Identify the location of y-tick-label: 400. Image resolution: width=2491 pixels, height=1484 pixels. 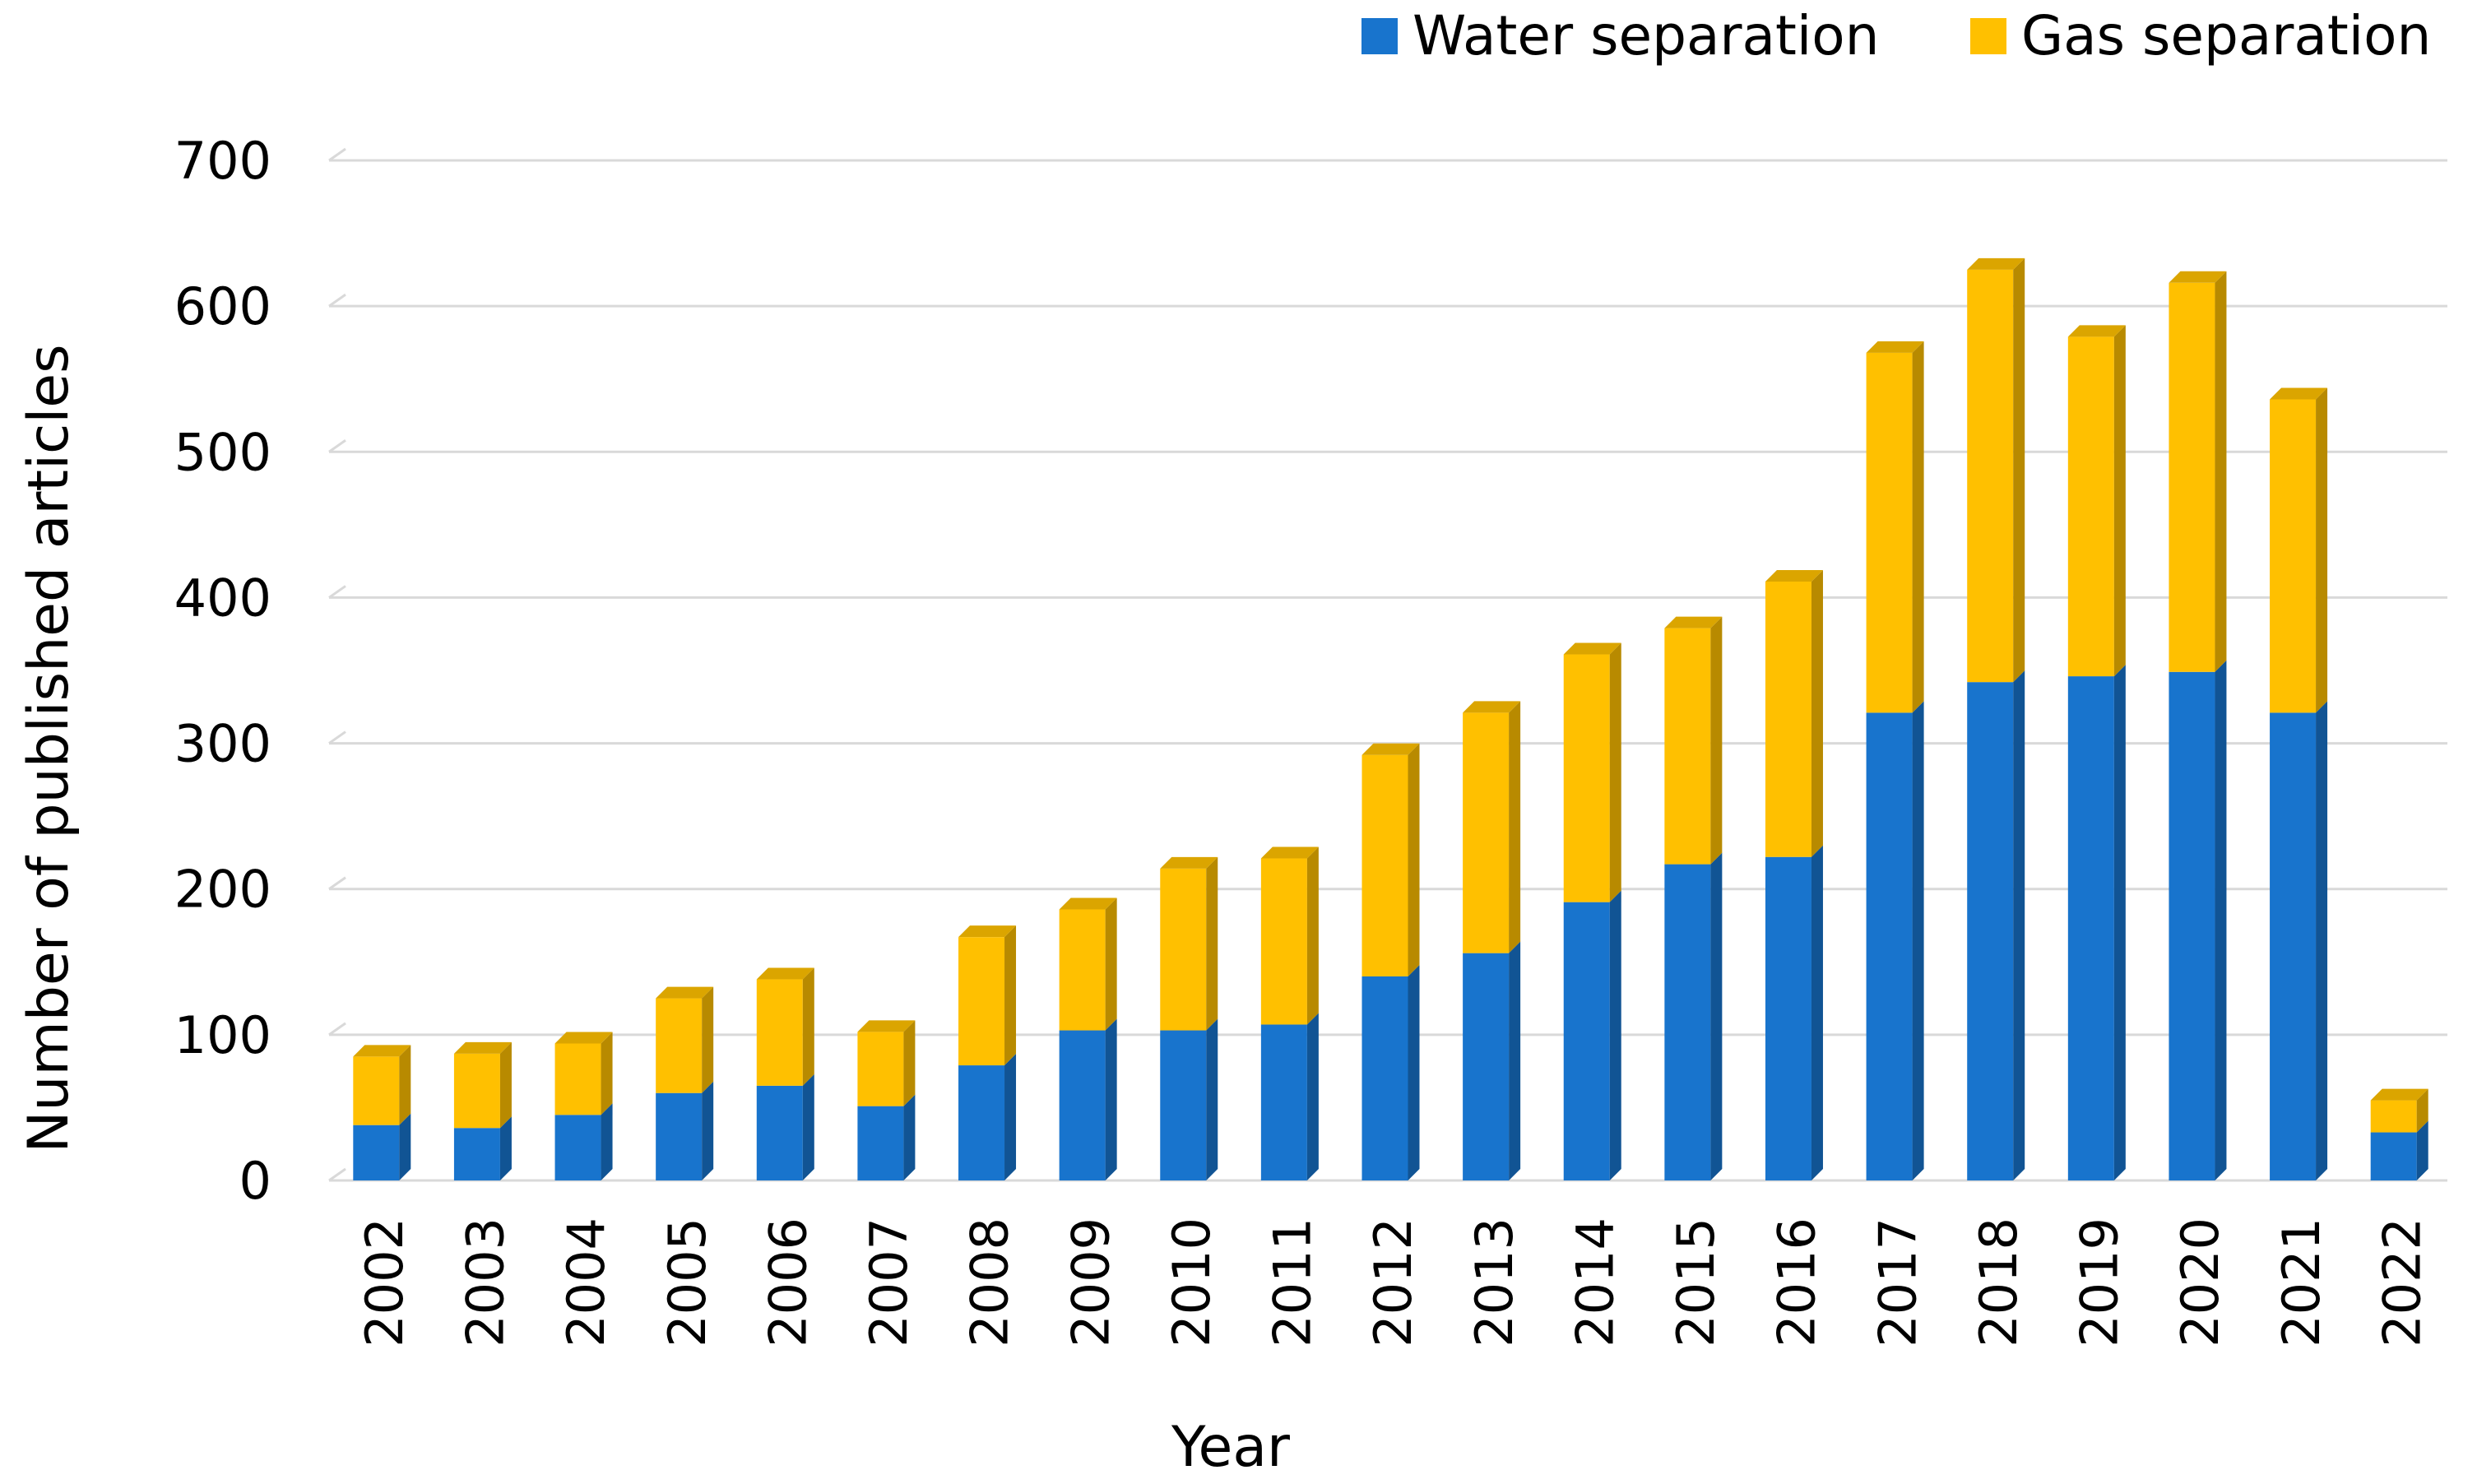
(223, 598).